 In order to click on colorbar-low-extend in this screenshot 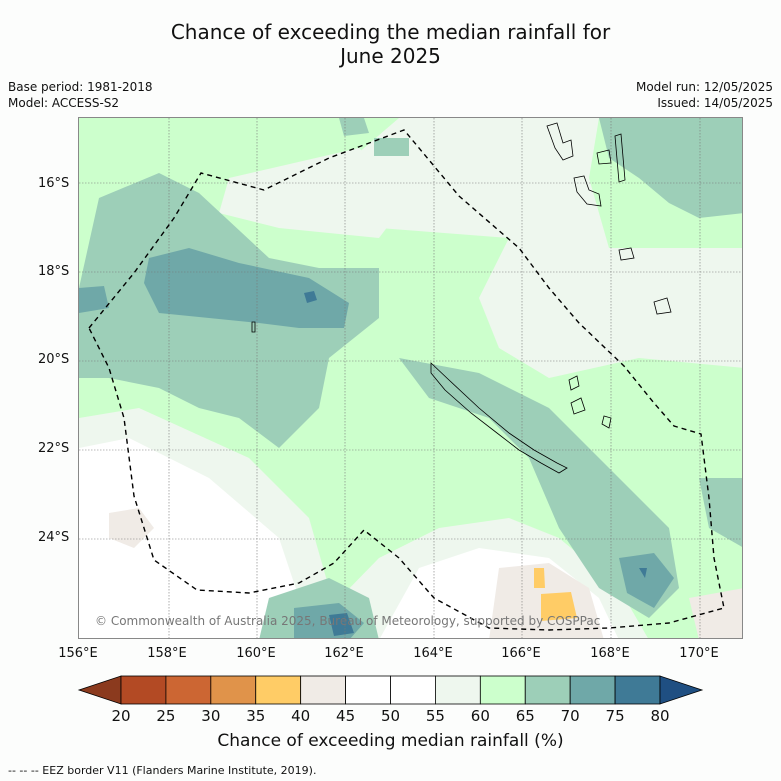, I will do `click(99, 690)`.